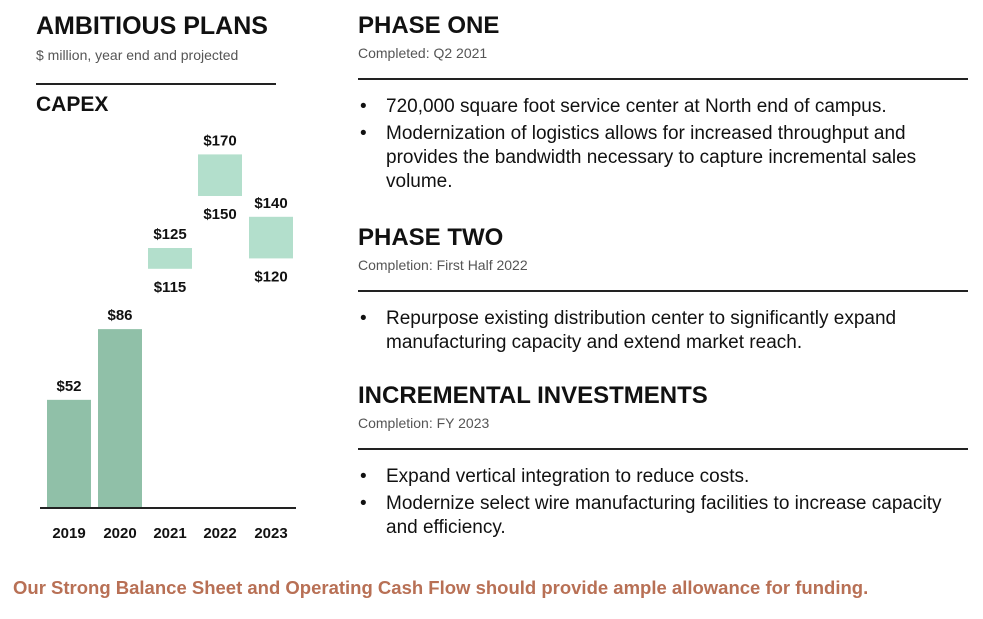 Image resolution: width=983 pixels, height=619 pixels. I want to click on x-tick-label: 2021, so click(169, 533).